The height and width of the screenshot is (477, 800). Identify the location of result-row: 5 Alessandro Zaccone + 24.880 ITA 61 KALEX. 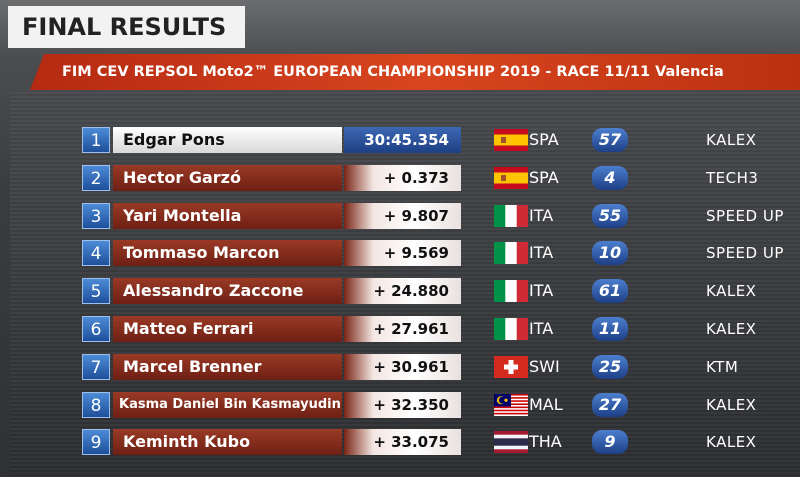
(400, 292).